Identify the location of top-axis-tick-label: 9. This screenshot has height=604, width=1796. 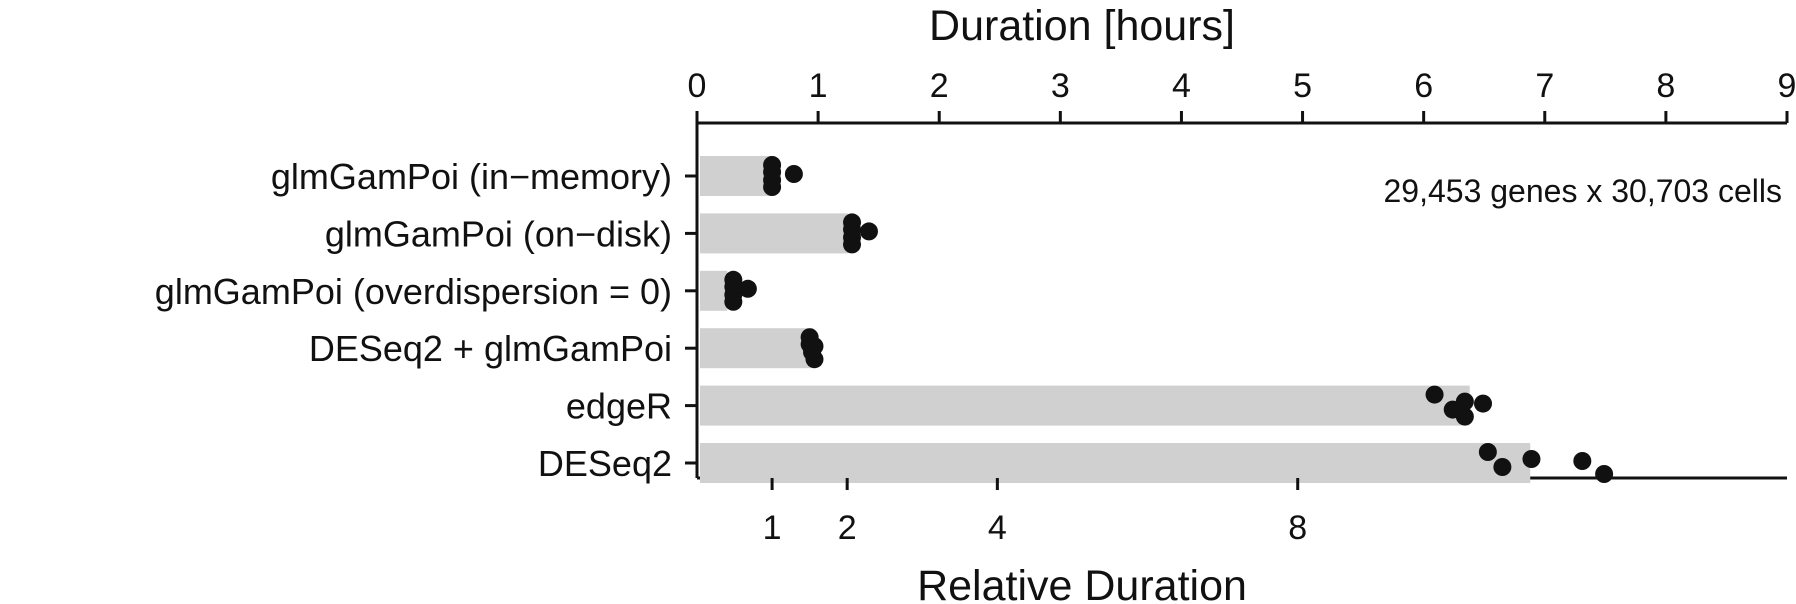
(1787, 86).